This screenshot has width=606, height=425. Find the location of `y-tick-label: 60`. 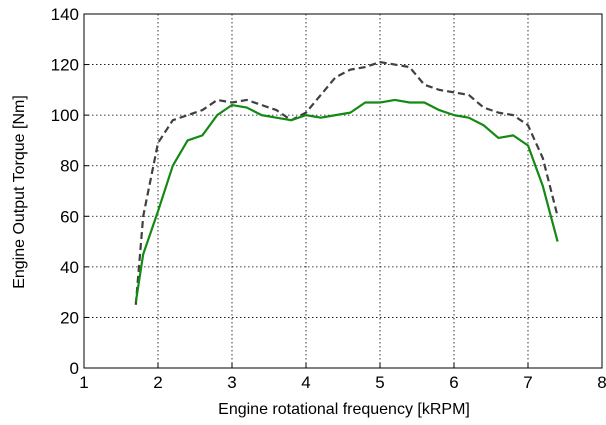

y-tick-label: 60 is located at coordinates (69, 216).